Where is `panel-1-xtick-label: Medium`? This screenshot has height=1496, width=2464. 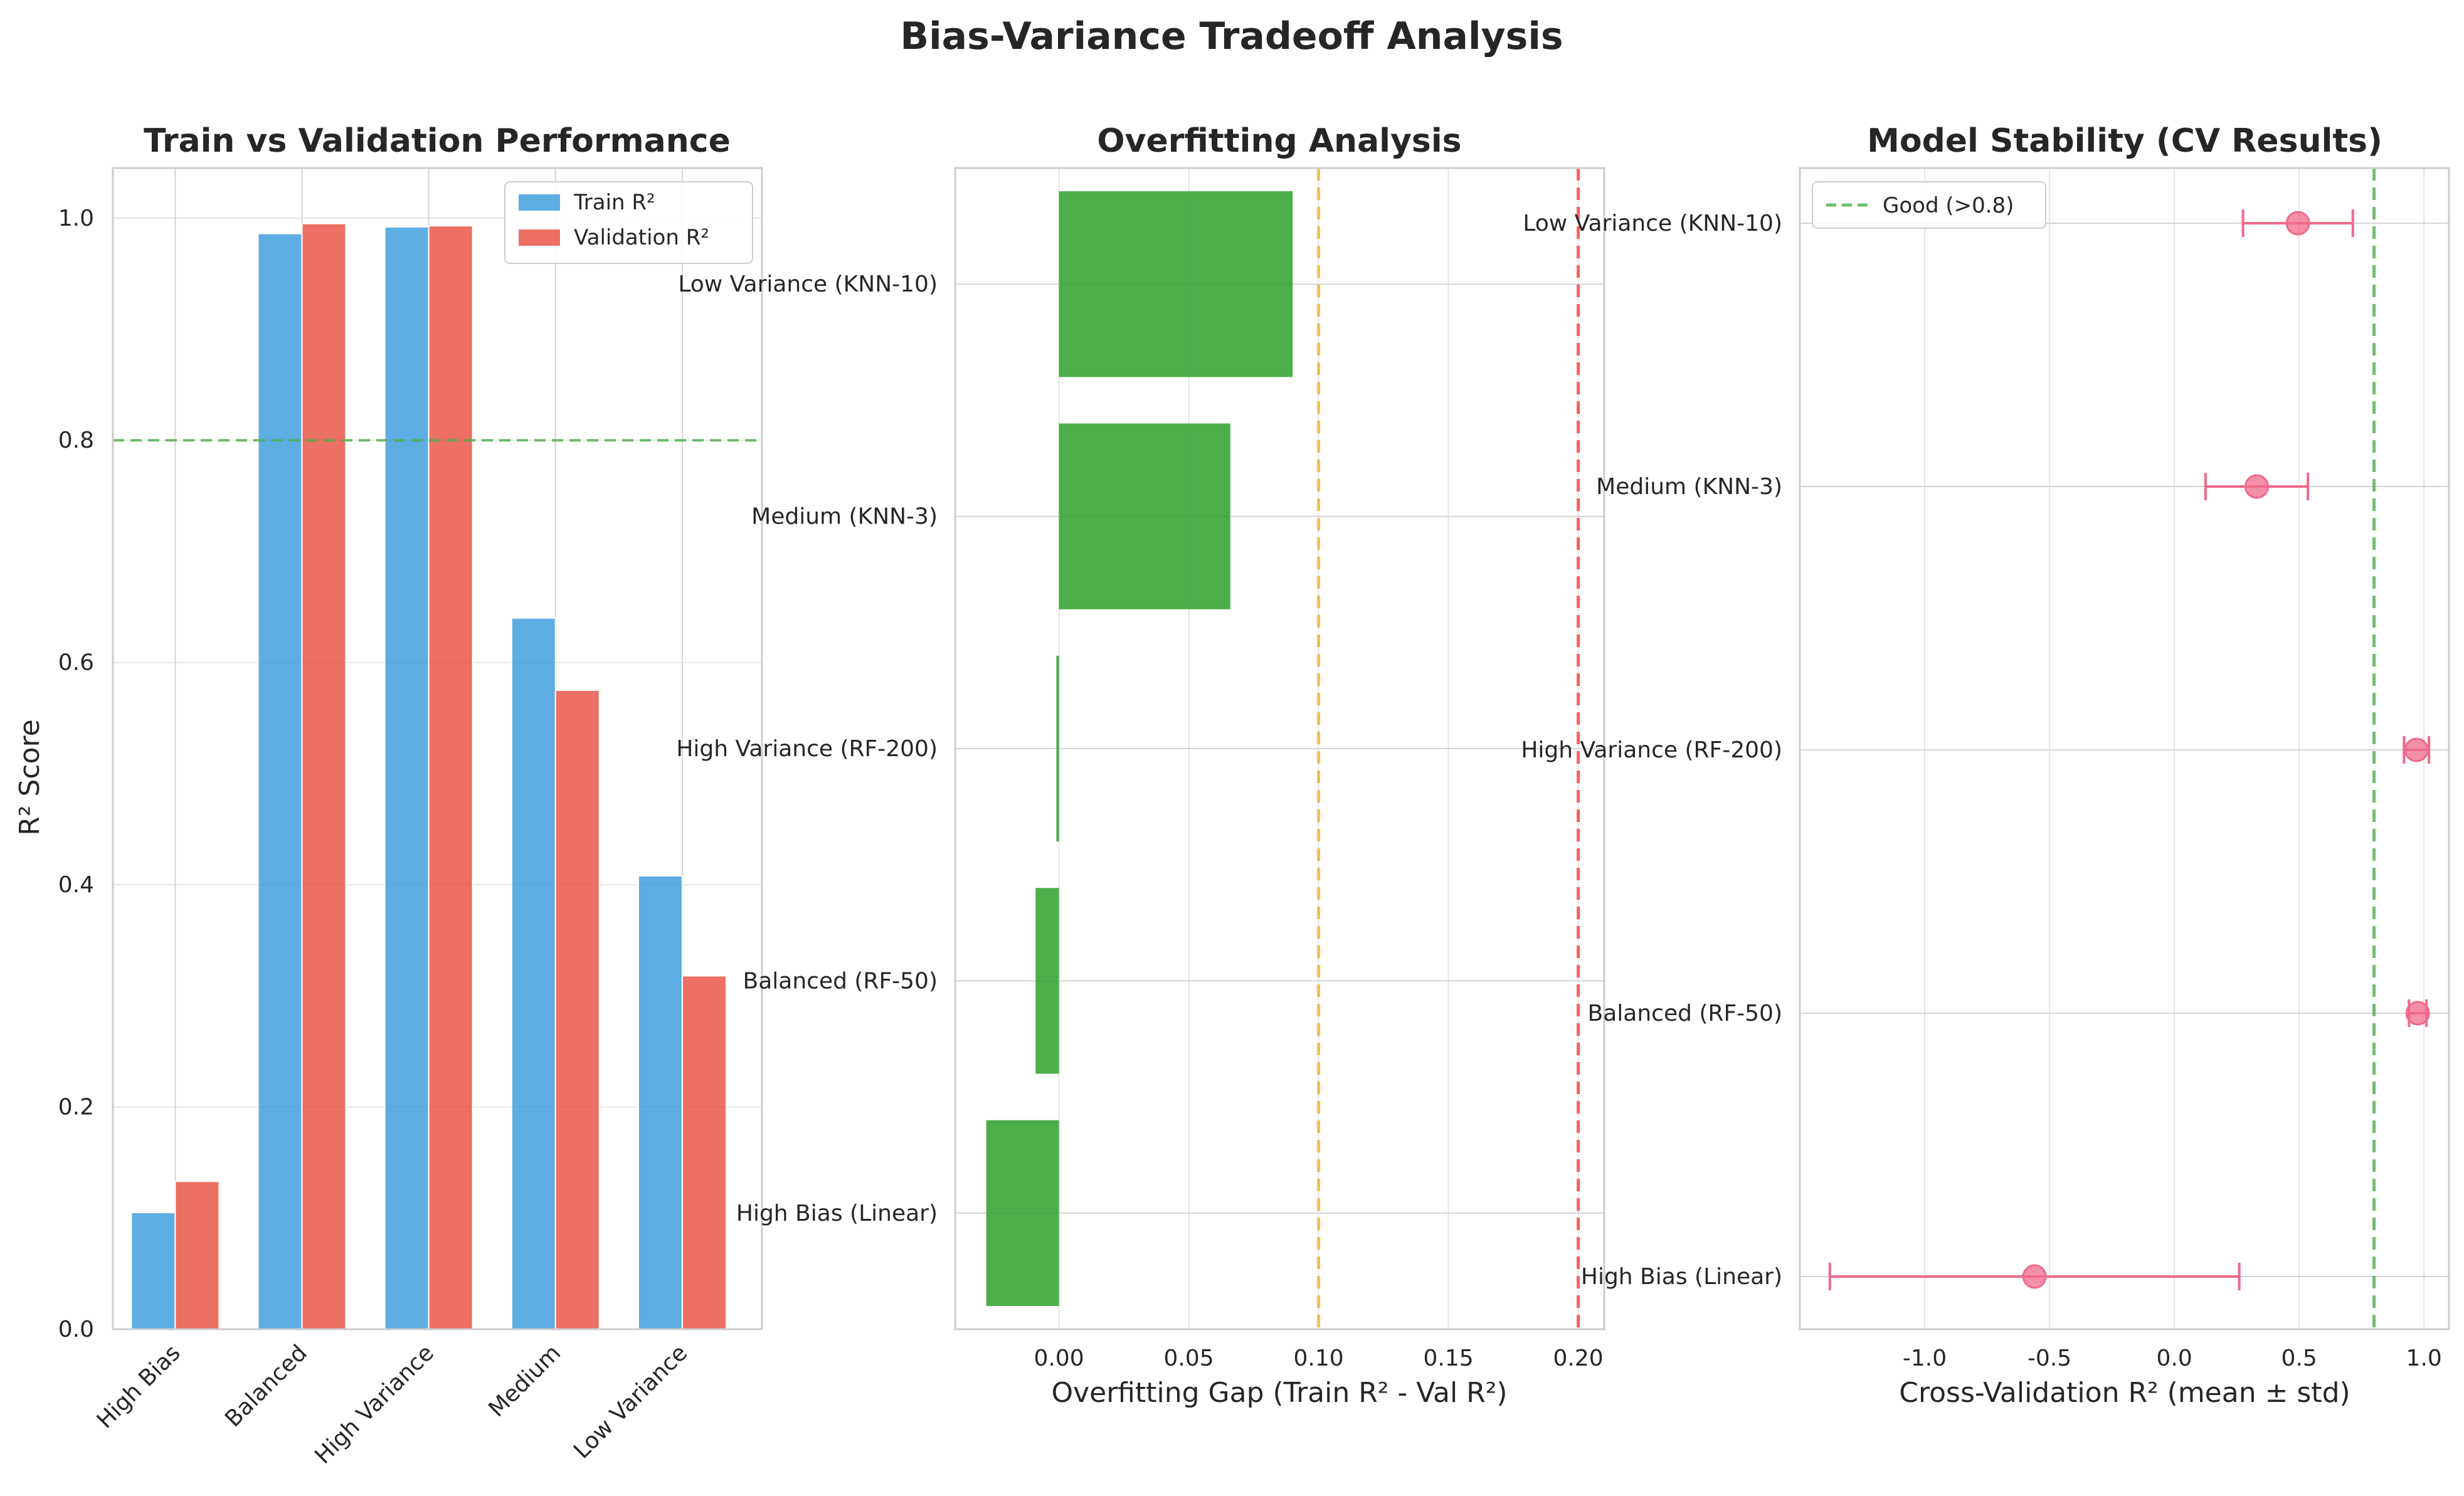
panel-1-xtick-label: Medium is located at coordinates (525, 1381).